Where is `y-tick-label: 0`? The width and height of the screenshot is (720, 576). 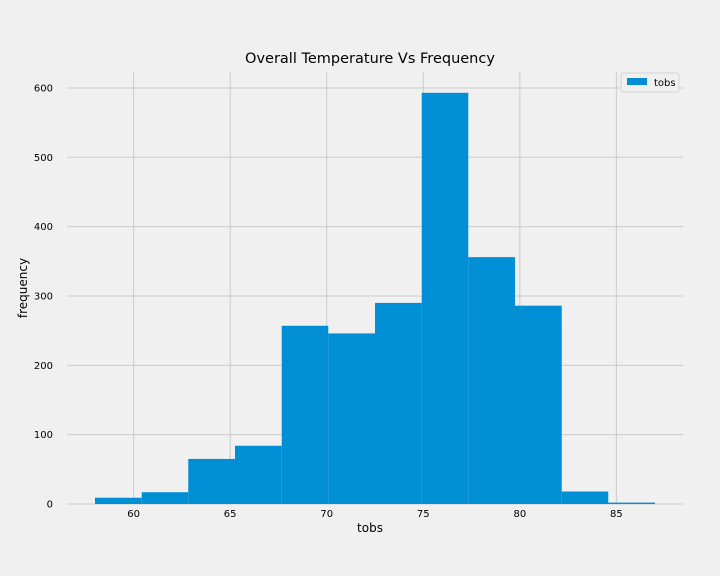 y-tick-label: 0 is located at coordinates (50, 505).